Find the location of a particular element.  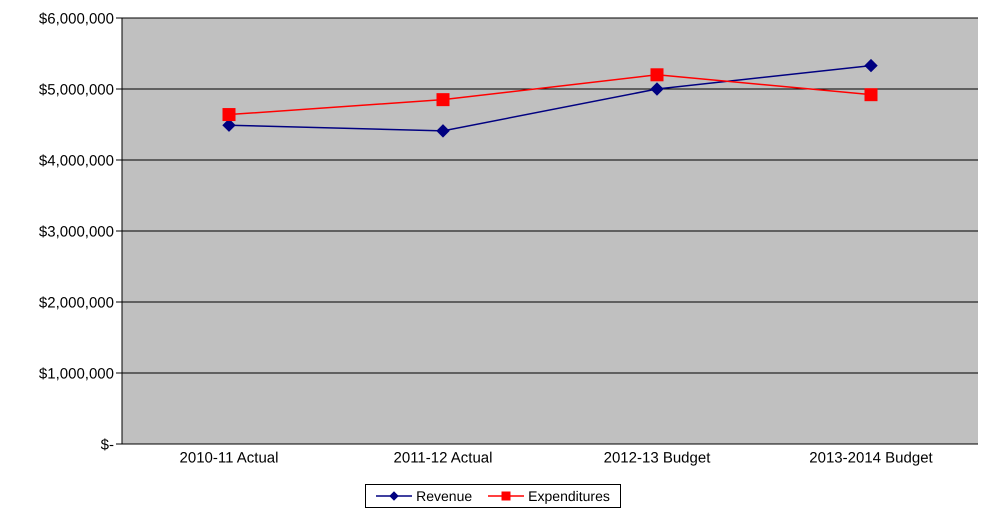

x-tick-label: 2011-12 Actual is located at coordinates (443, 458).